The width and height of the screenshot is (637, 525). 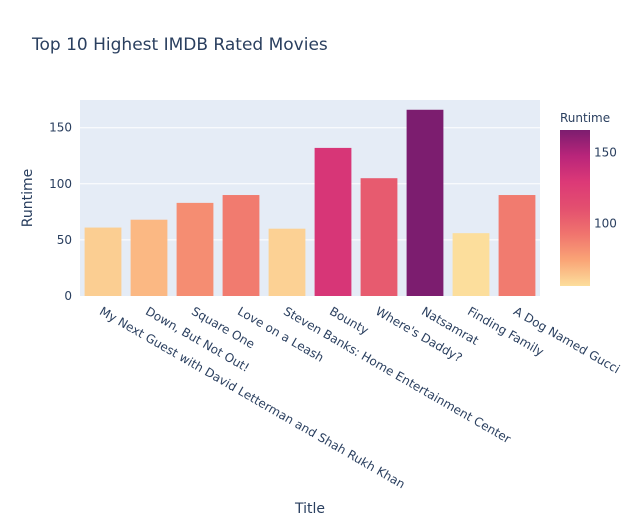 What do you see at coordinates (28, 198) in the screenshot?
I see `y-axis-title: Runtime` at bounding box center [28, 198].